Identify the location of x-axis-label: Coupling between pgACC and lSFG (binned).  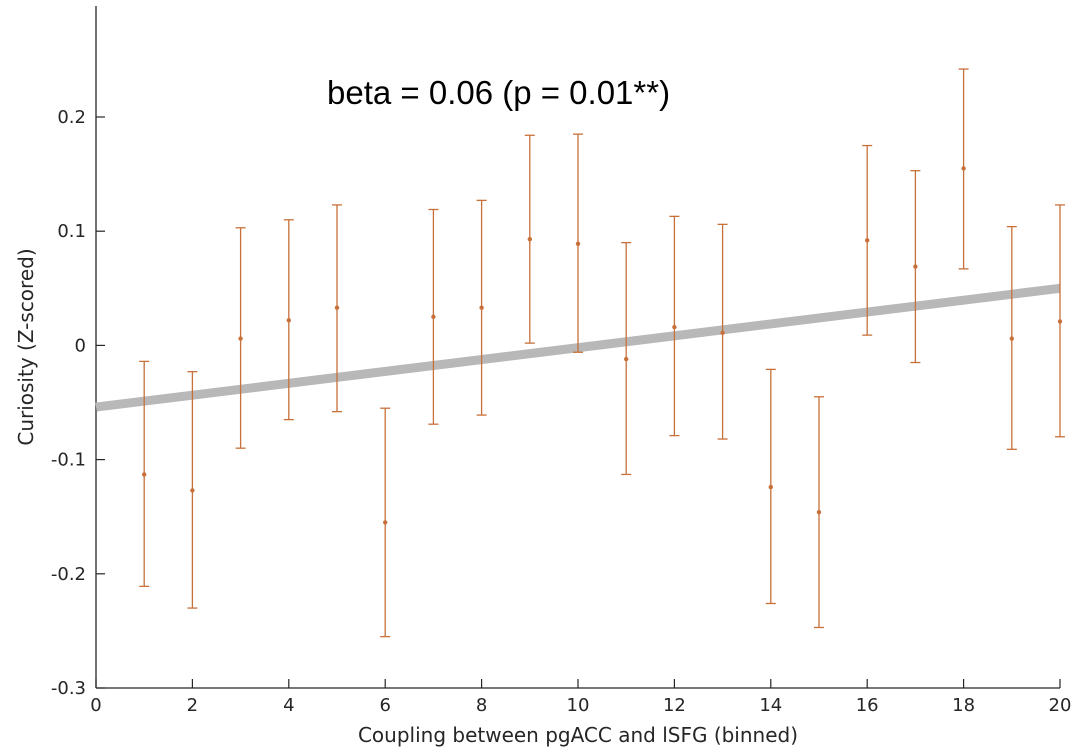
(578, 735).